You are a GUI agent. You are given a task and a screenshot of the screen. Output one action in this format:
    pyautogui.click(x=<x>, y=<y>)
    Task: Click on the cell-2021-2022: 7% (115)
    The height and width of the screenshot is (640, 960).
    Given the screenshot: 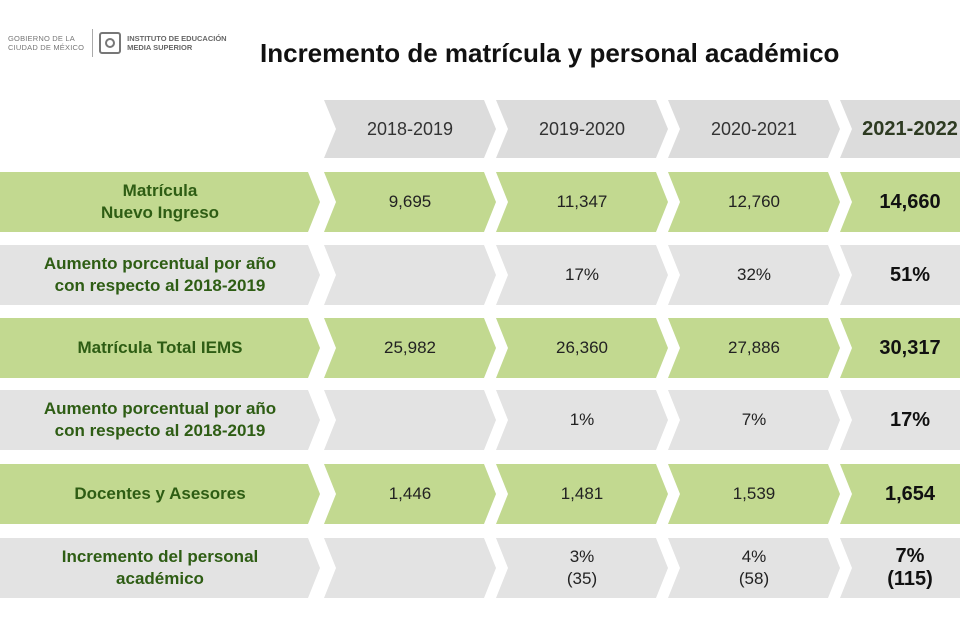 What is the action you would take?
    pyautogui.click(x=900, y=568)
    